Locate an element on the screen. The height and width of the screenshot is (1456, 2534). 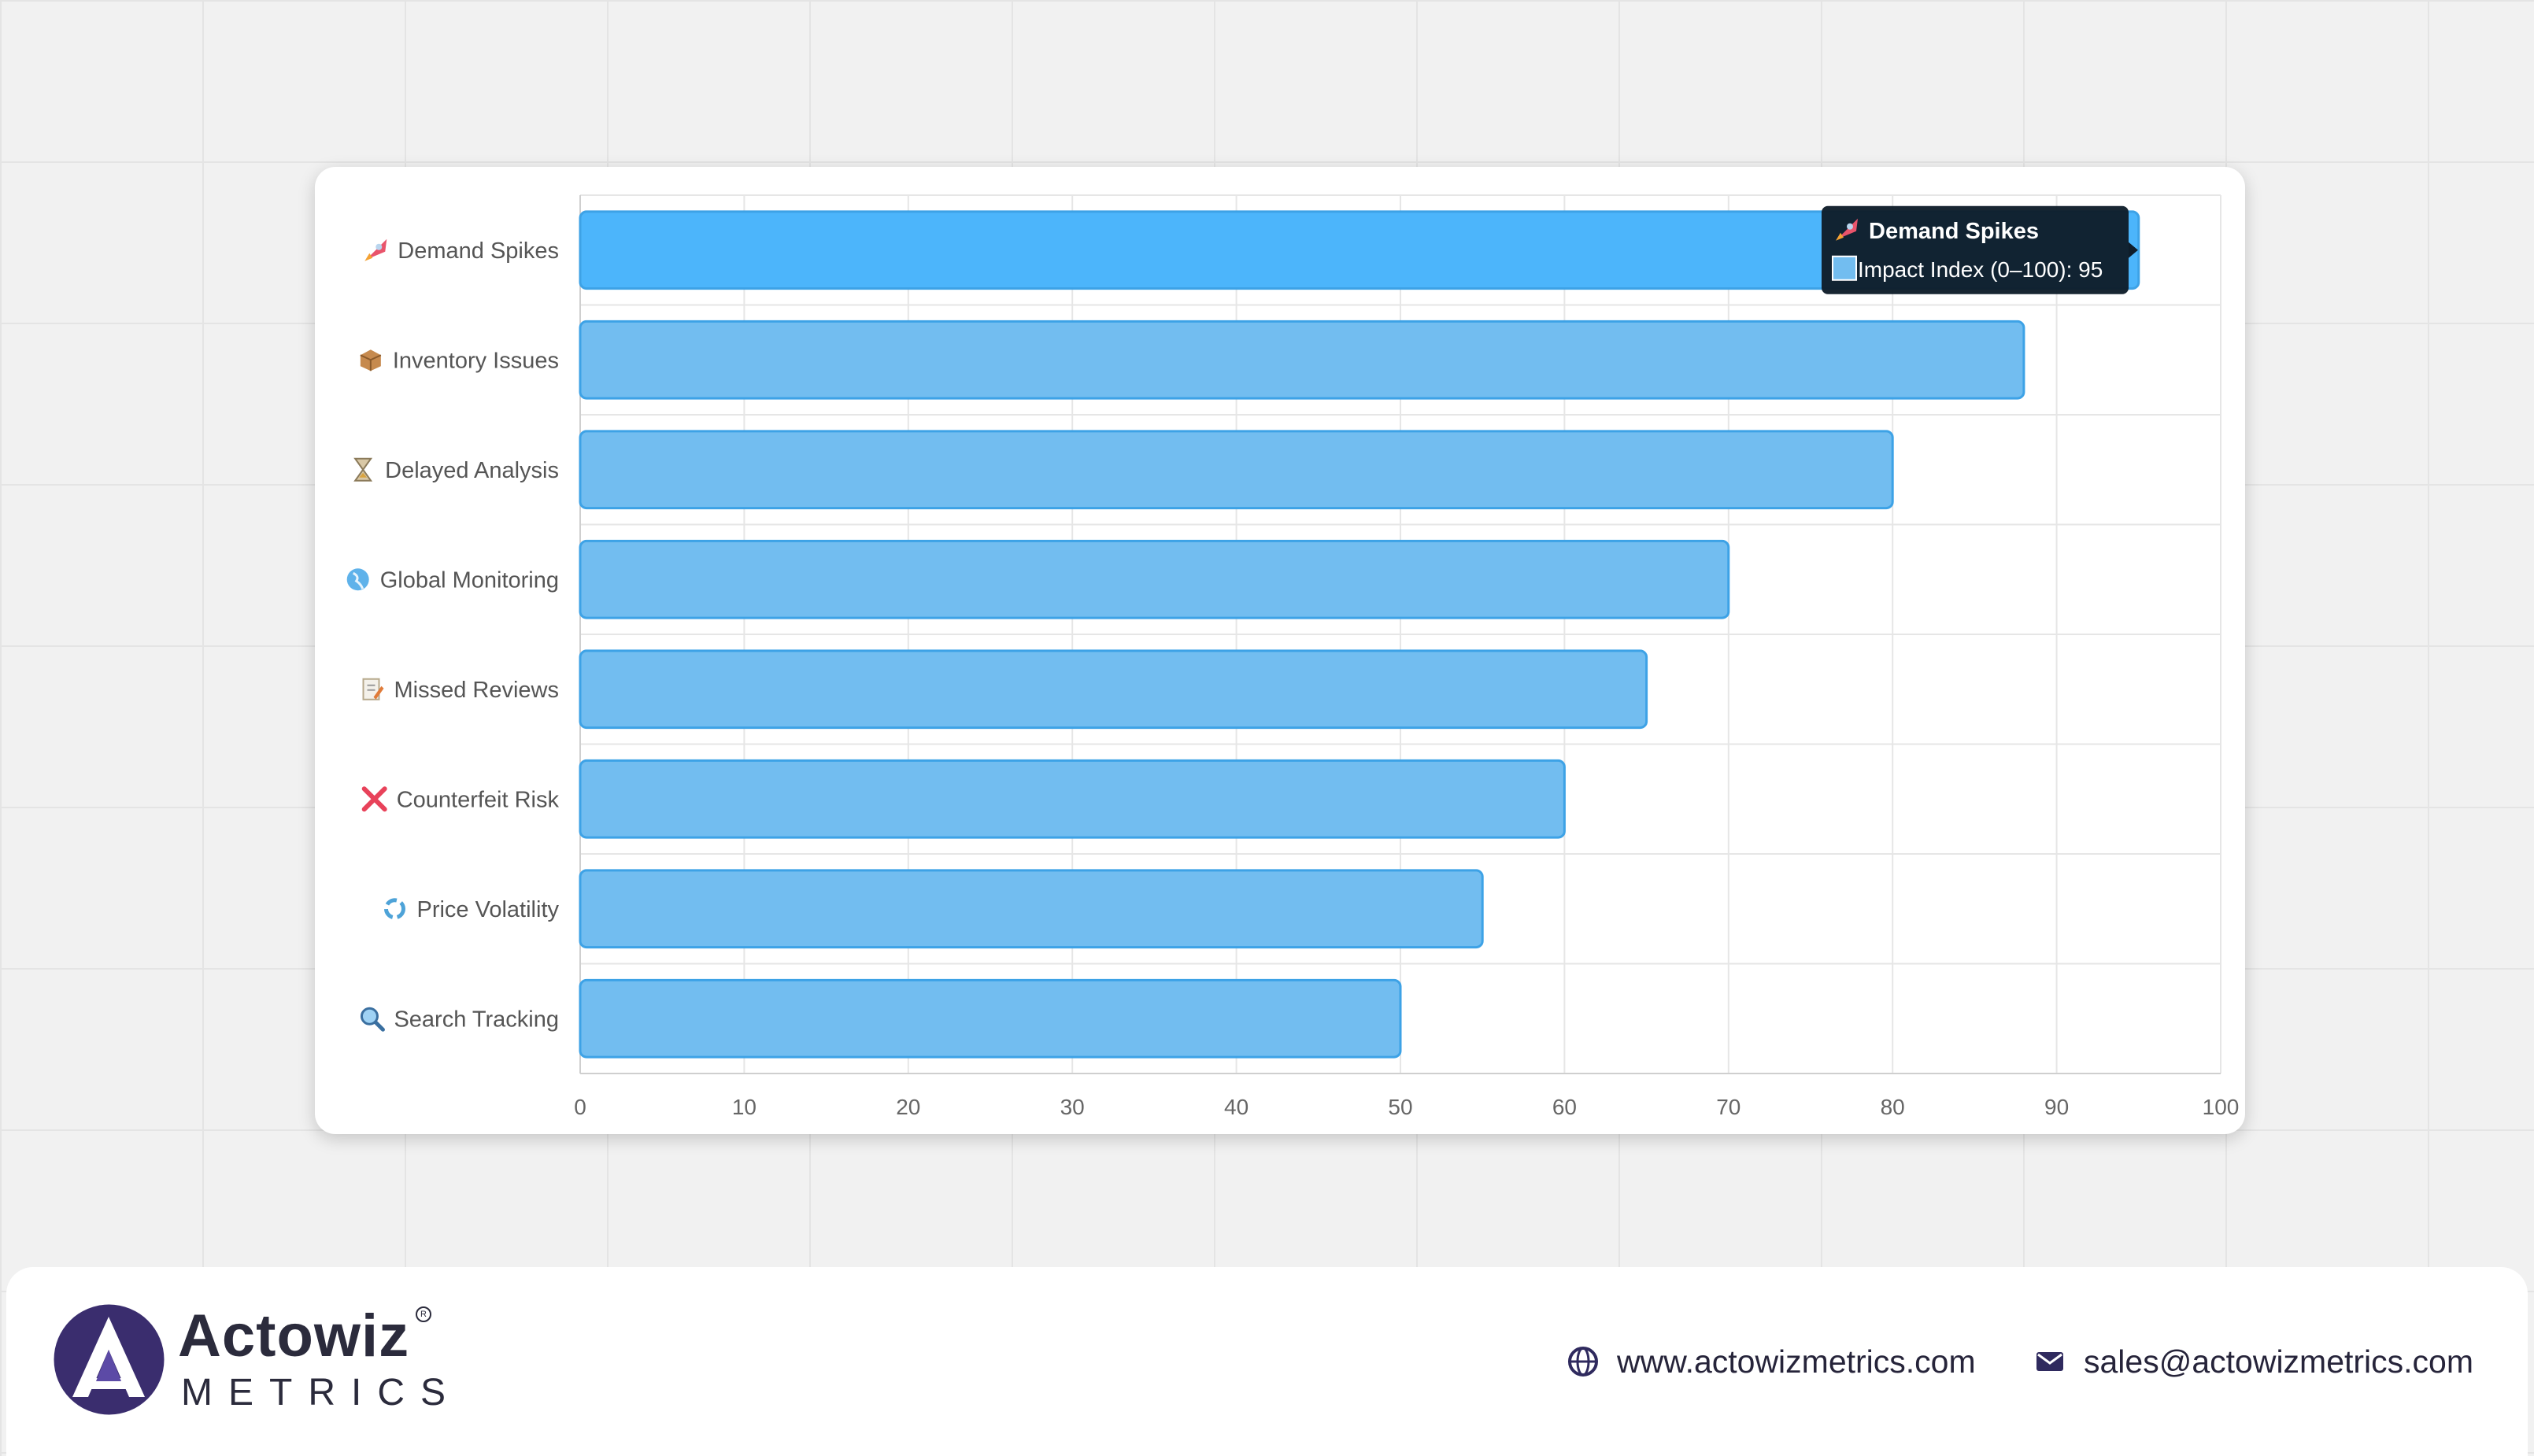
registered-mark-icon: R is located at coordinates (423, 1314).